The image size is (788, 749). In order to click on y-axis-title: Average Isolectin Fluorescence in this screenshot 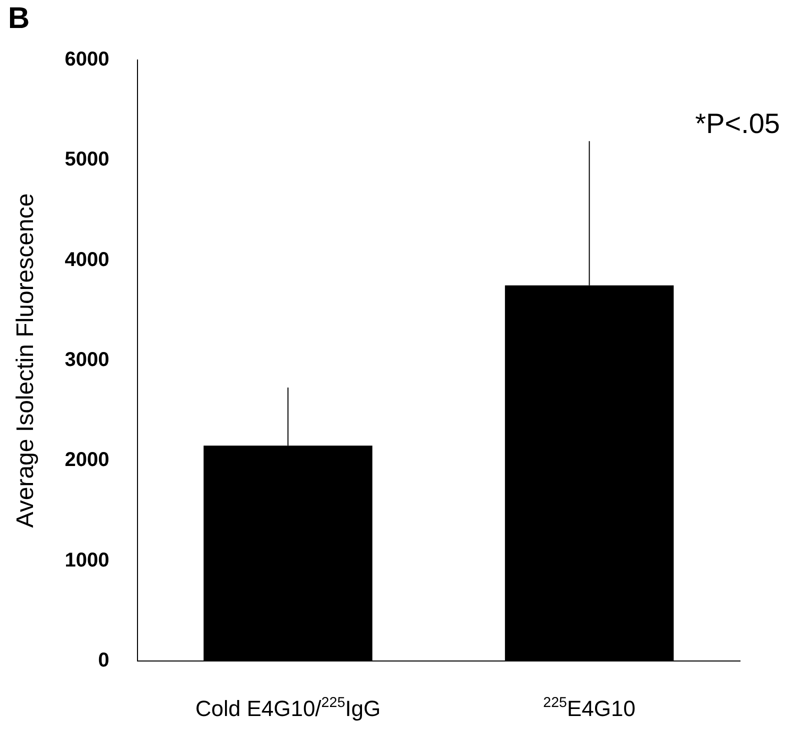, I will do `click(26, 360)`.